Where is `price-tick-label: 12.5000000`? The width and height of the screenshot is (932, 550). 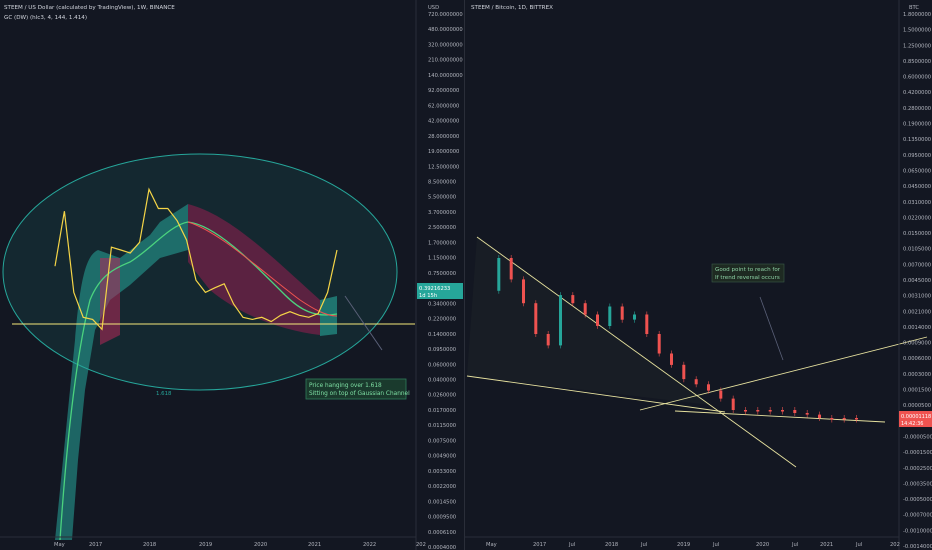 price-tick-label: 12.5000000 is located at coordinates (443, 167).